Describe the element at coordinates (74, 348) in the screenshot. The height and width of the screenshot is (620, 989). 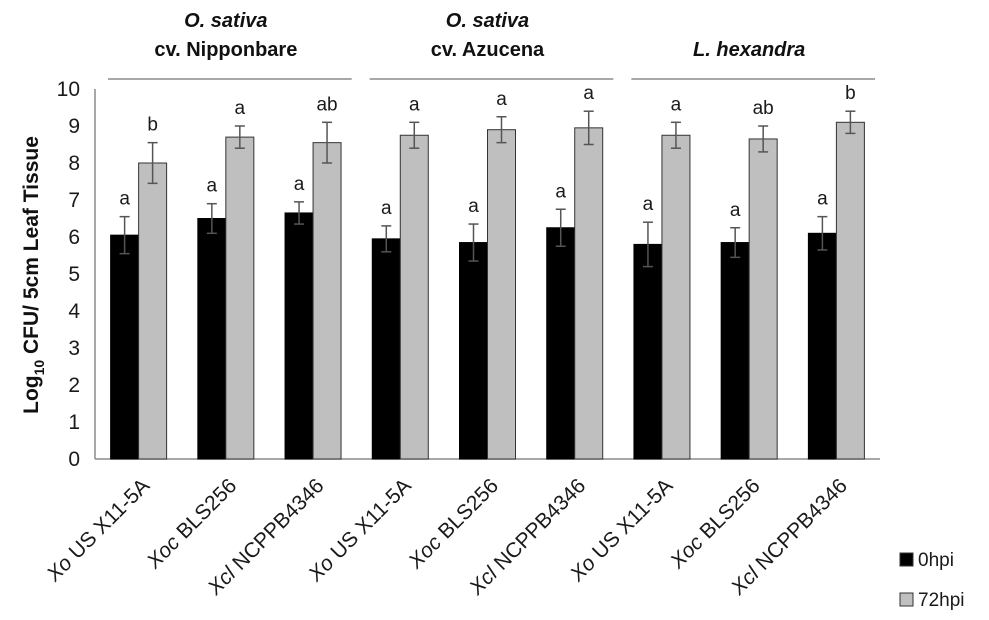
I see `y-tick-label: 3` at that location.